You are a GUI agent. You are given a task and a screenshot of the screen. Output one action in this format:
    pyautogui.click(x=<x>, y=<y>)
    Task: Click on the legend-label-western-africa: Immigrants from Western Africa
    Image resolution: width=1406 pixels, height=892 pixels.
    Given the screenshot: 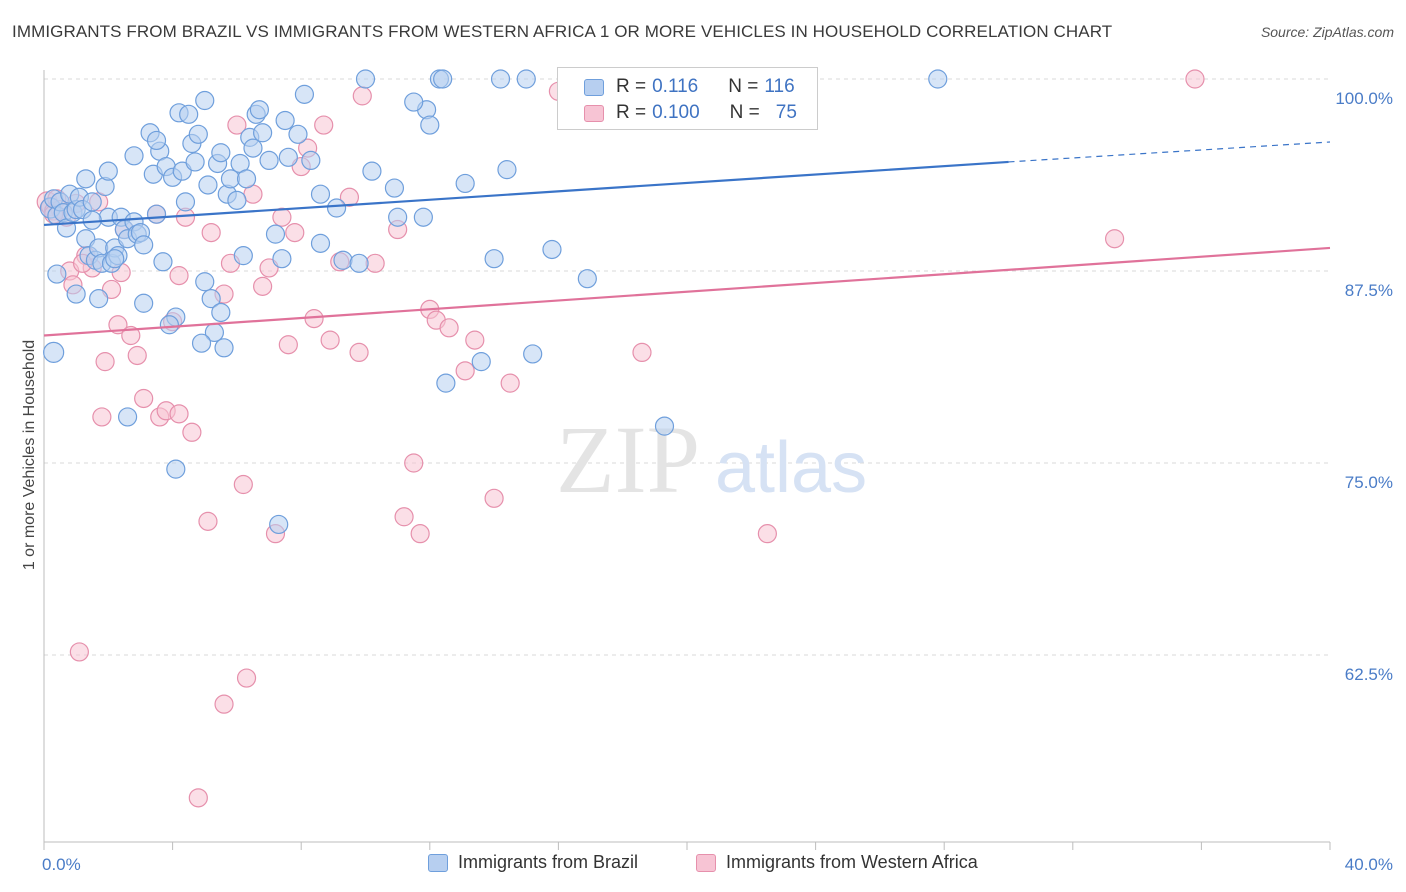 What is the action you would take?
    pyautogui.click(x=852, y=862)
    